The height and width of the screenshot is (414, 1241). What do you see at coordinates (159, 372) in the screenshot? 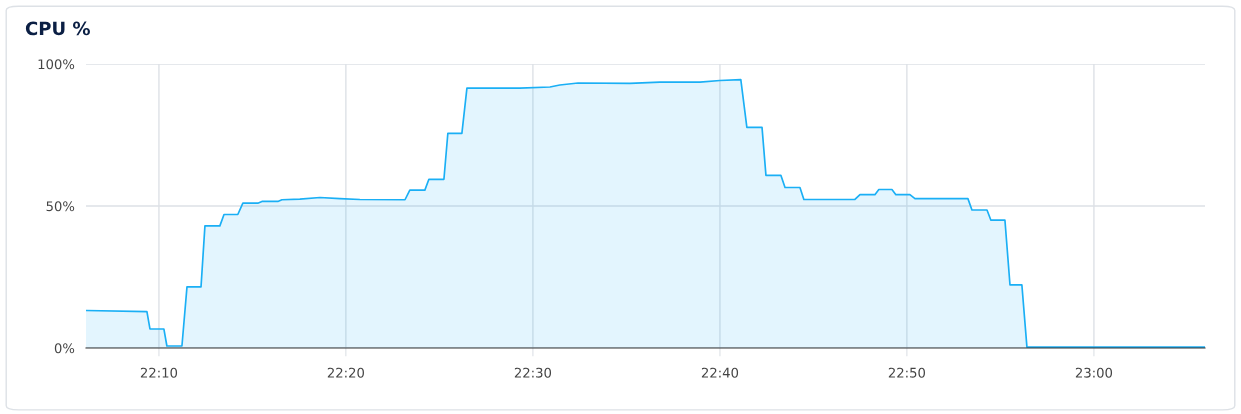
I see `x-tick-label: 22:10` at bounding box center [159, 372].